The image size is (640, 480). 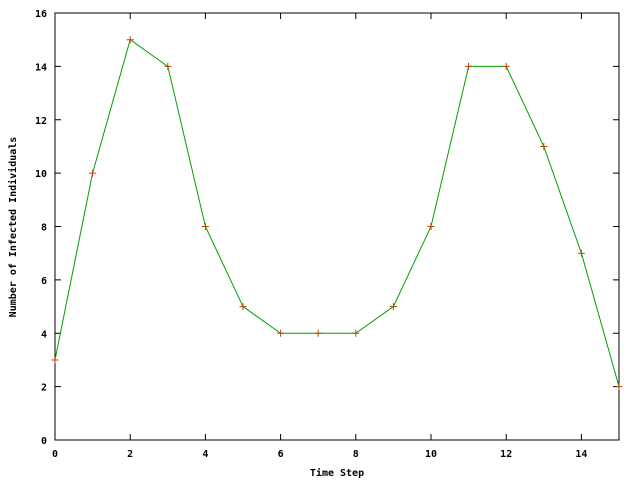 What do you see at coordinates (281, 454) in the screenshot?
I see `x-tick-label: 6` at bounding box center [281, 454].